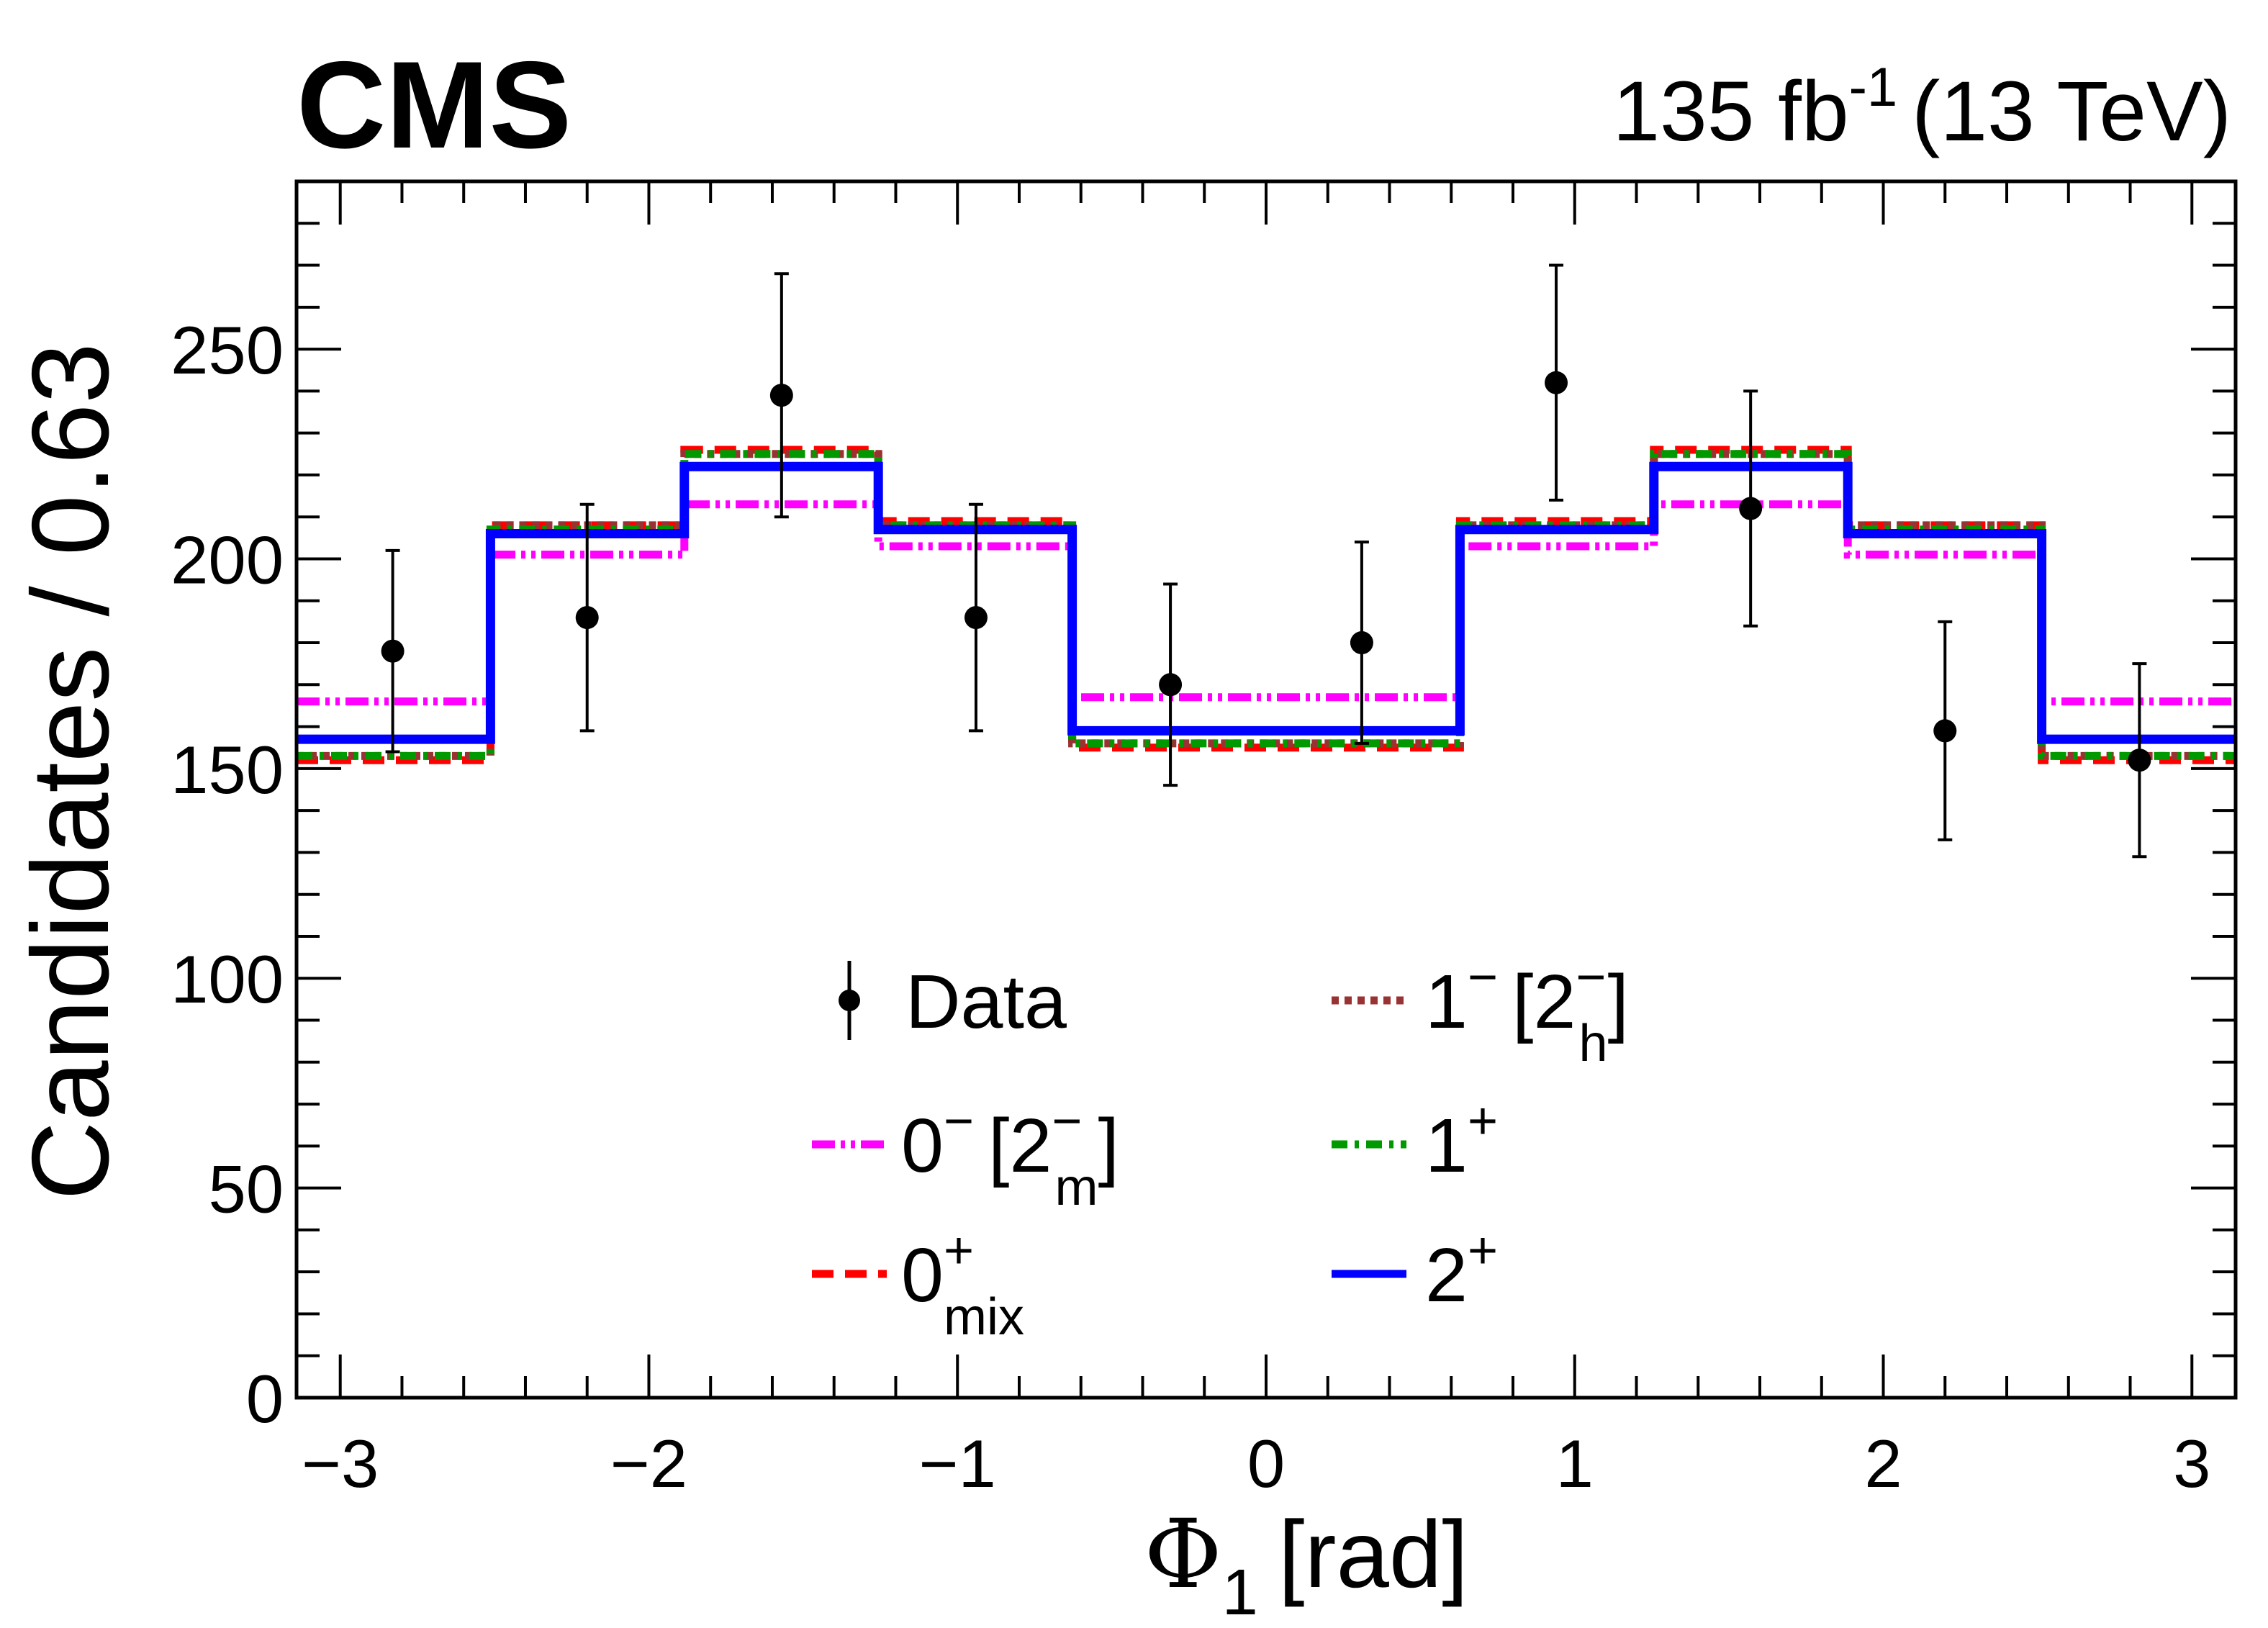  What do you see at coordinates (1415, 1270) in the screenshot?
I see `legend-entry-two-plus: 2+` at bounding box center [1415, 1270].